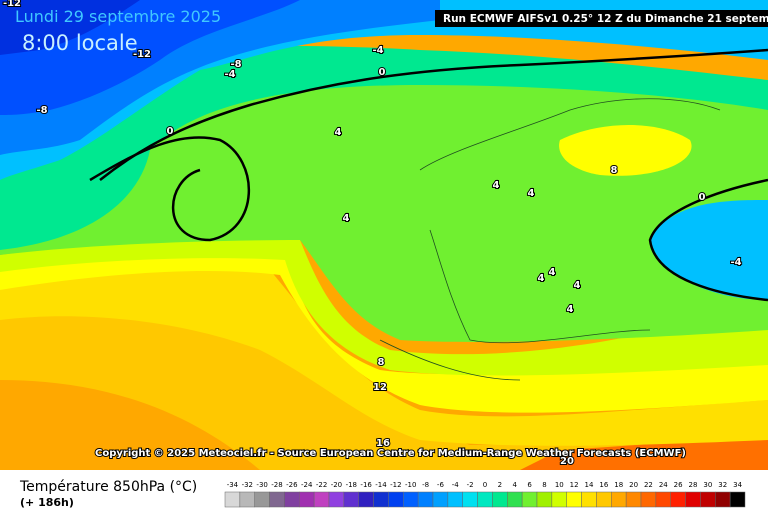 Image resolution: width=768 pixels, height=512 pixels. I want to click on scale-label: -16, so click(366, 485).